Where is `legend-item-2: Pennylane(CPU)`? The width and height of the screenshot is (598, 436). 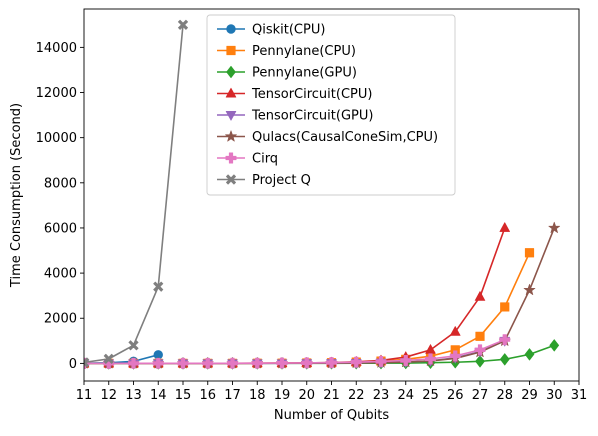
legend-item-2: Pennylane(CPU) is located at coordinates (286, 51).